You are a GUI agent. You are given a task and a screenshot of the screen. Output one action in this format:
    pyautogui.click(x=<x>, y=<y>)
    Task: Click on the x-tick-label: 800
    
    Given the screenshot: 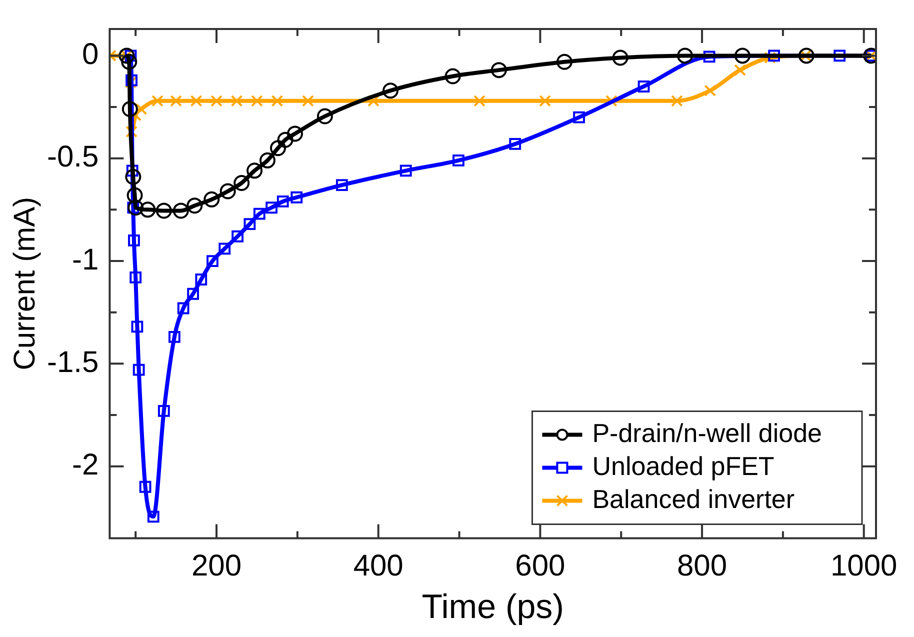 What is the action you would take?
    pyautogui.click(x=702, y=565)
    